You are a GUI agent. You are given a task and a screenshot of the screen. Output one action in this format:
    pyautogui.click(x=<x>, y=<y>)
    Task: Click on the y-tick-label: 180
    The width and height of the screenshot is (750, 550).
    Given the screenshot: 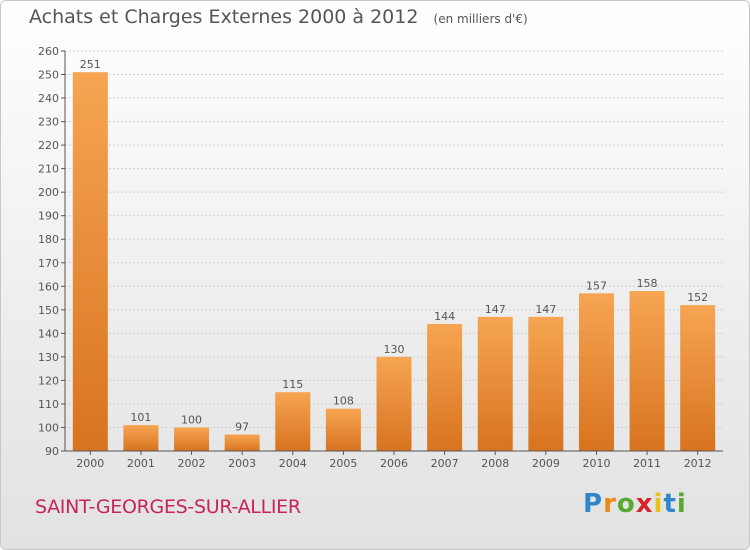 What is the action you would take?
    pyautogui.click(x=48, y=239)
    